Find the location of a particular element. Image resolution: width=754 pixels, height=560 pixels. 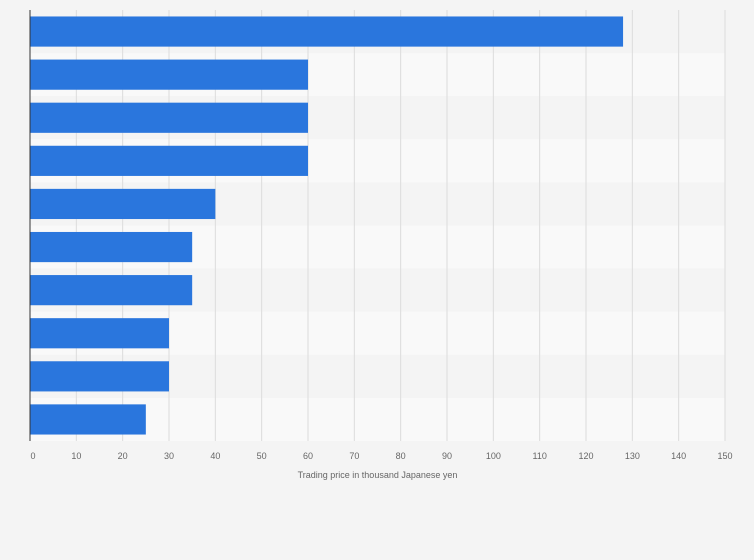

x-axis-ticks: 0 10 20 30 40 50 60 70 80 90 100 110 120 130 140 150 is located at coordinates (381, 456).